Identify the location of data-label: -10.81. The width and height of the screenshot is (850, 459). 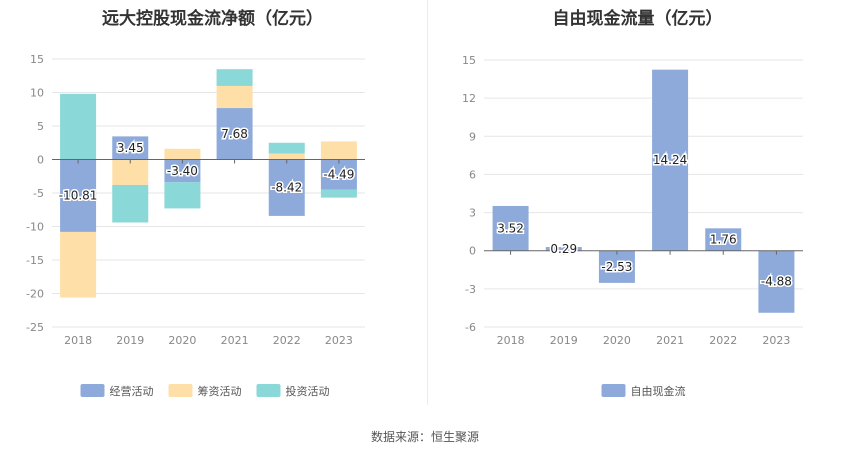
(78, 196).